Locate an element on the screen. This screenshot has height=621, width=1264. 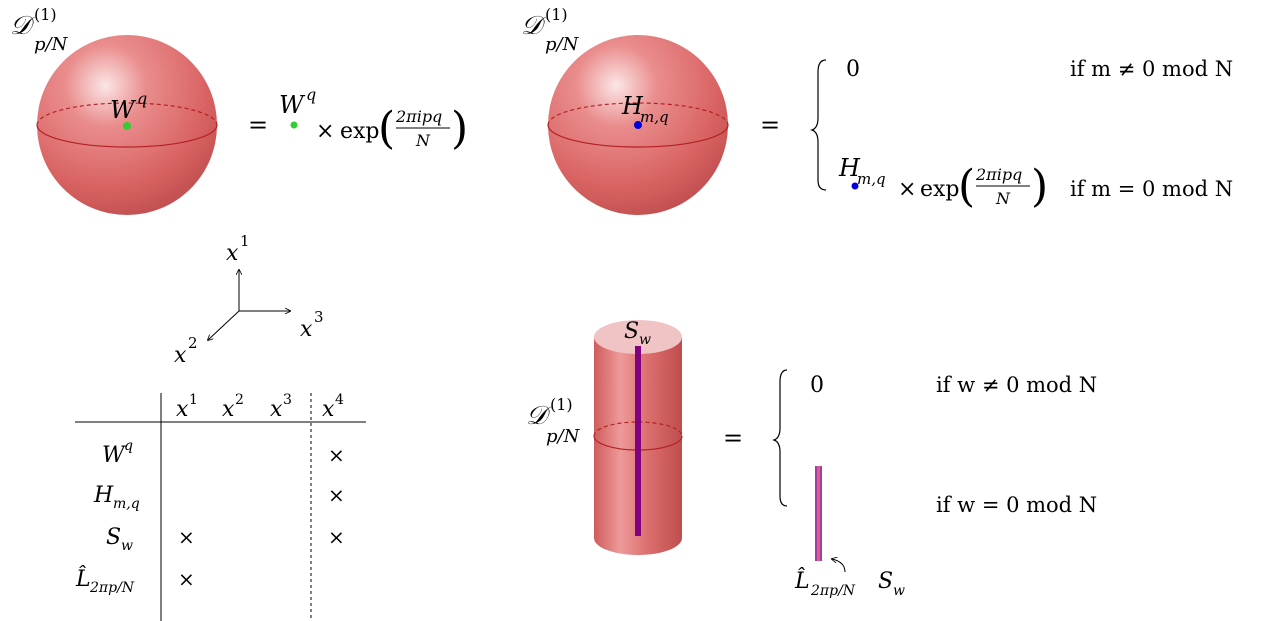
cylinder-ring-back is located at coordinates (638, 429).